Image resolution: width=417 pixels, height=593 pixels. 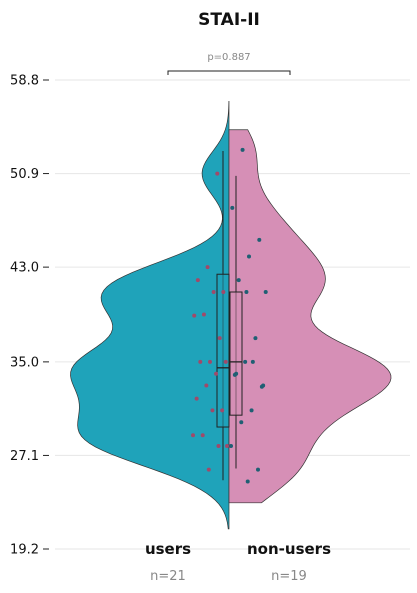 What do you see at coordinates (228, 57) in the screenshot?
I see `p-value-label: p=0.887` at bounding box center [228, 57].